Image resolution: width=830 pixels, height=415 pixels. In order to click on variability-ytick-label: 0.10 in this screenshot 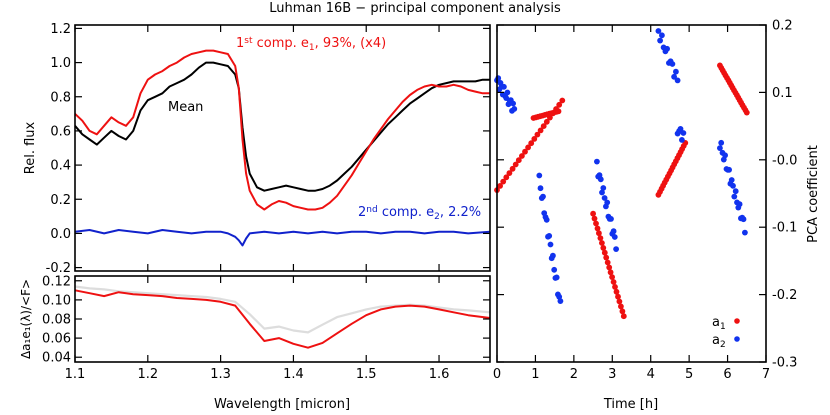, I will do `click(56, 300)`.